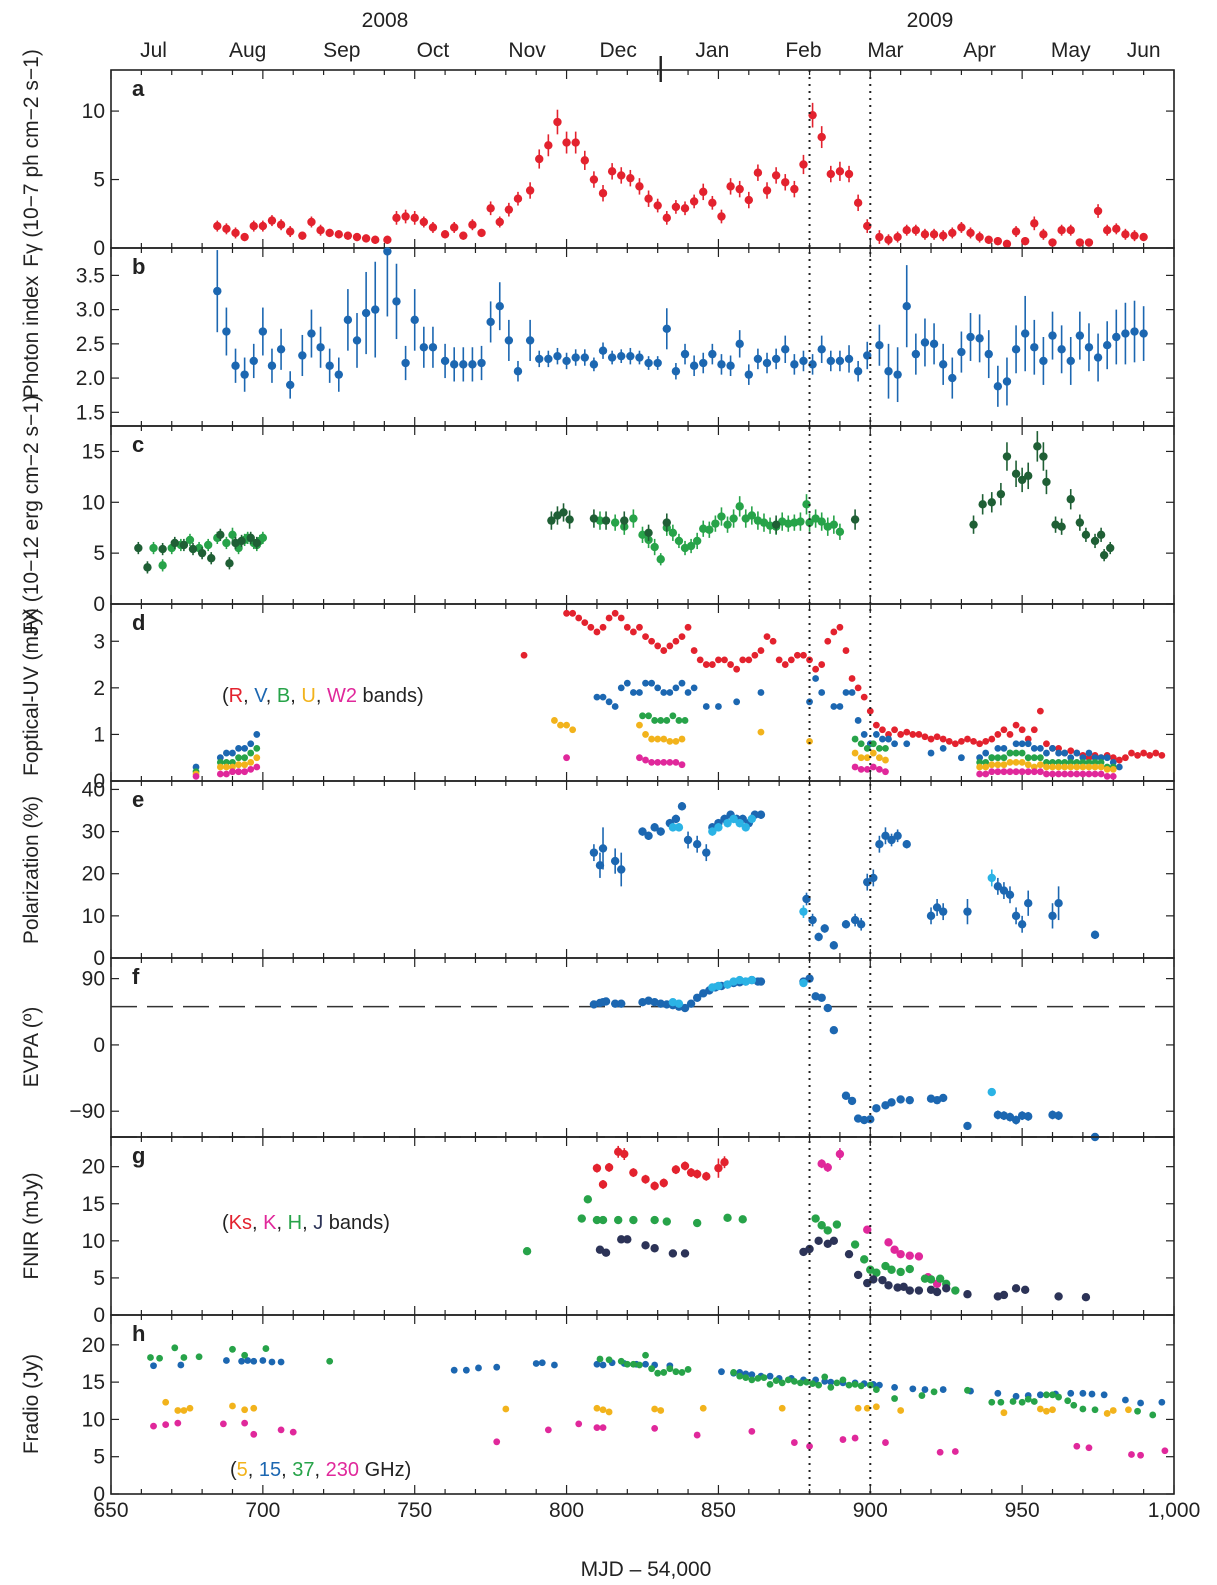 This screenshot has width=1217, height=1585. What do you see at coordinates (247, 50) in the screenshot?
I see `month-label: Aug` at bounding box center [247, 50].